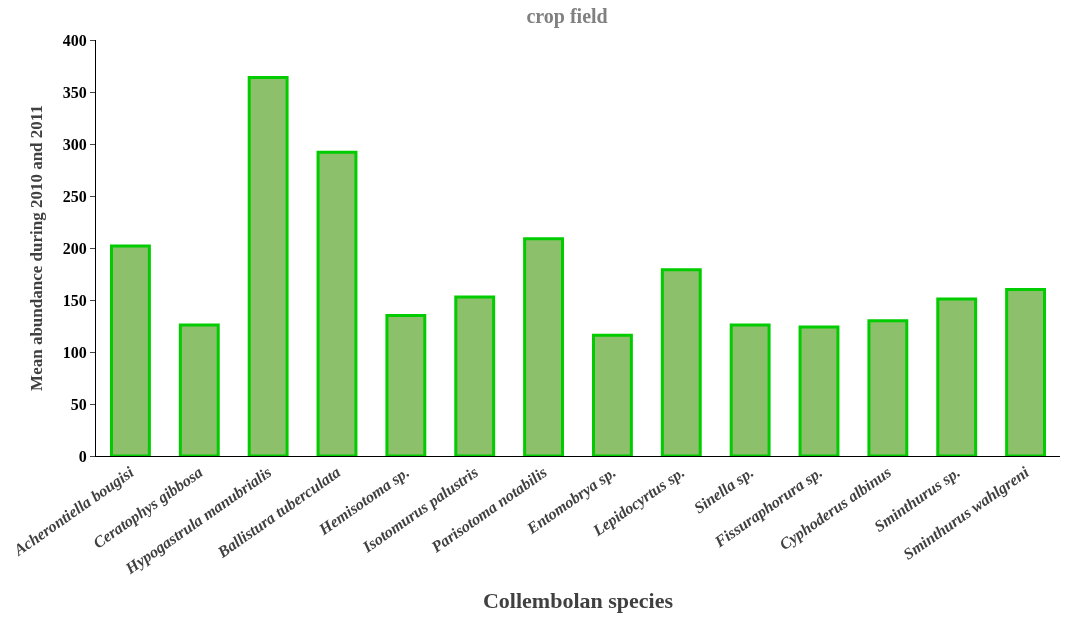 The width and height of the screenshot is (1070, 619). Describe the element at coordinates (74, 300) in the screenshot. I see `y-tick-label: 150` at that location.